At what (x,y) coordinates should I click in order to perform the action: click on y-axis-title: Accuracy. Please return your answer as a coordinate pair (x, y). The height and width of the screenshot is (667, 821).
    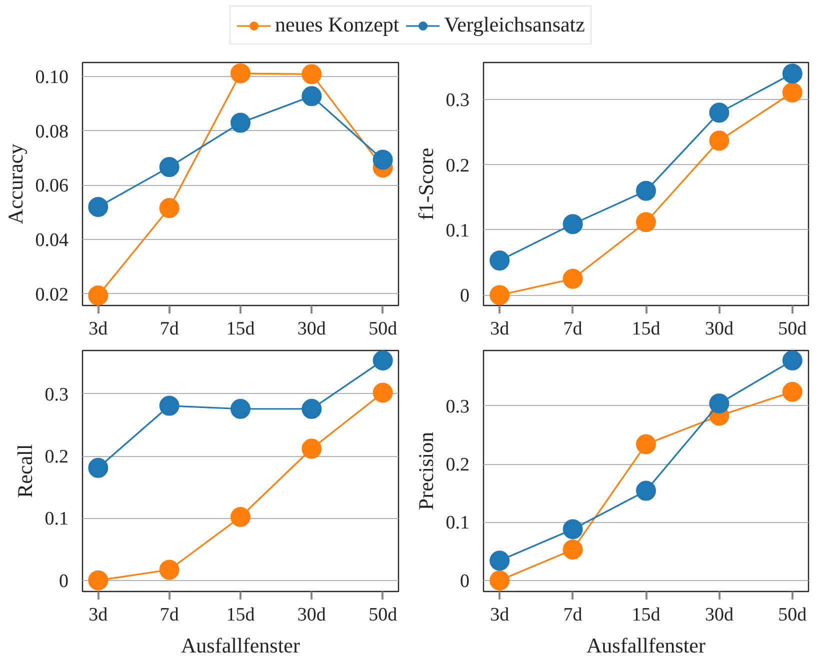
    Looking at the image, I should click on (15, 183).